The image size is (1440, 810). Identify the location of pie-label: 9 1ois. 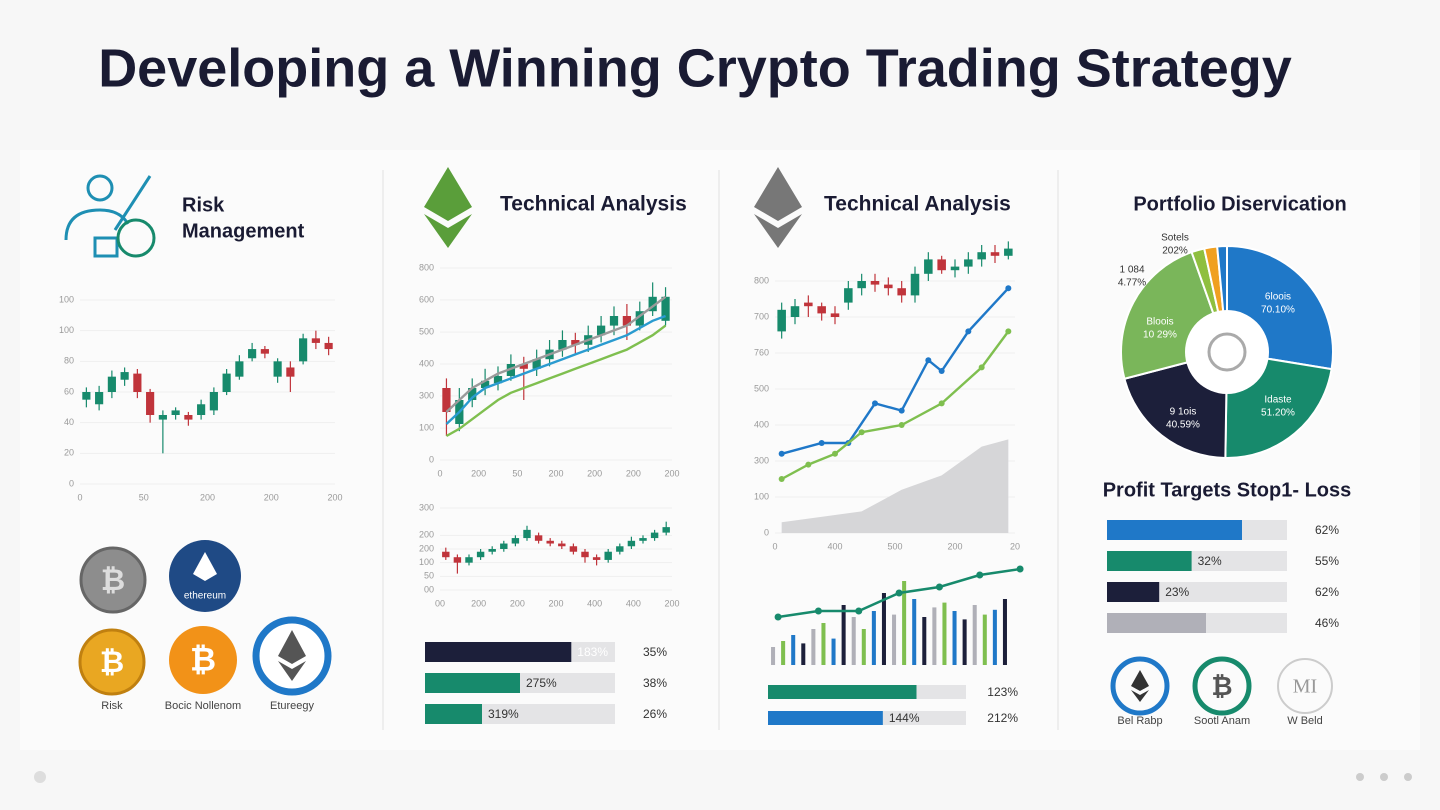
(1183, 412).